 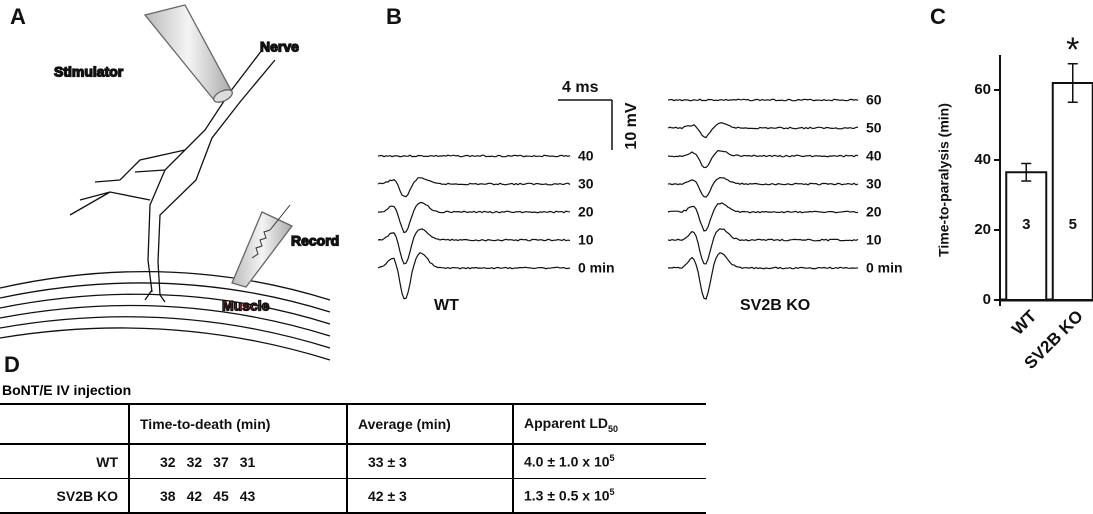 What do you see at coordinates (246, 306) in the screenshot?
I see `diagram-label: Muscle` at bounding box center [246, 306].